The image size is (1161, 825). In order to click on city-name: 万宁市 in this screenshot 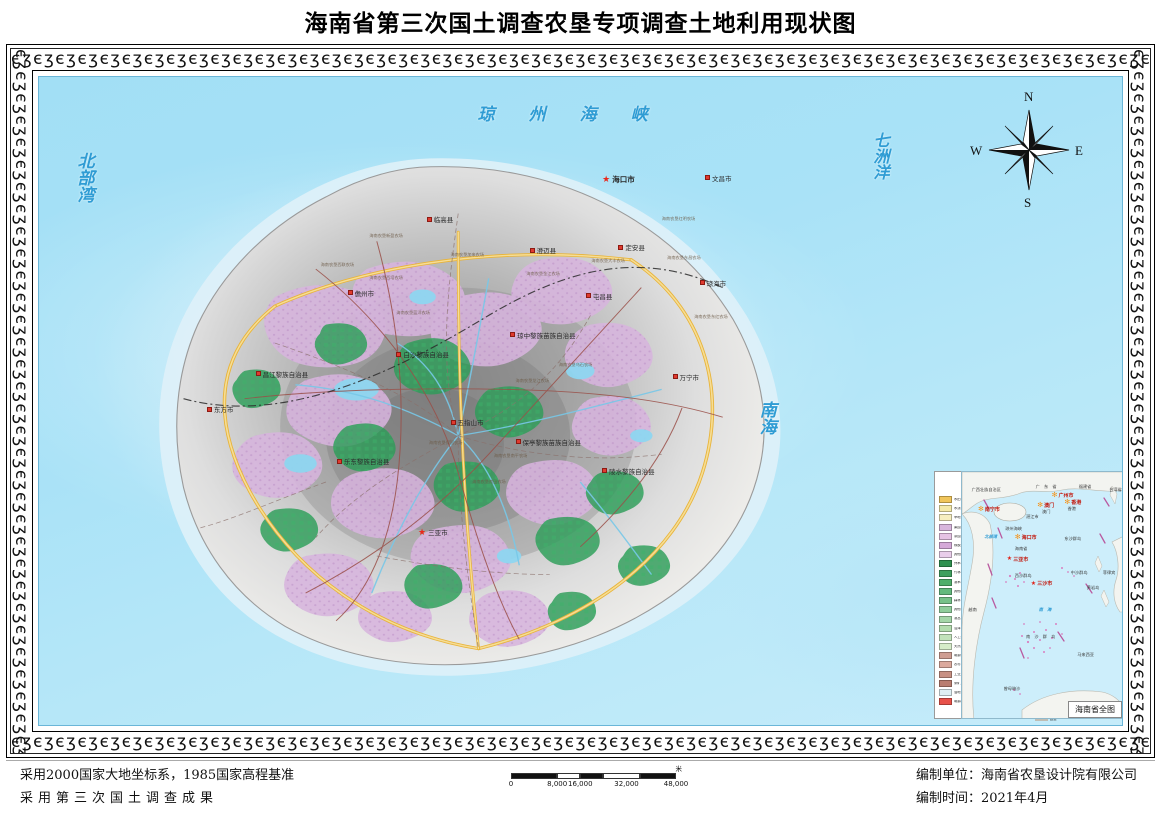, I will do `click(689, 377)`.